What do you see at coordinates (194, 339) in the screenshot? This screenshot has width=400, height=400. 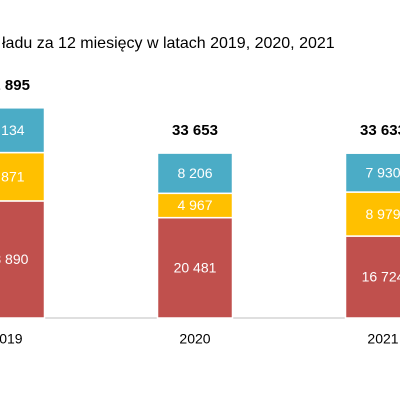 I see `x-tick-label: 2020` at bounding box center [194, 339].